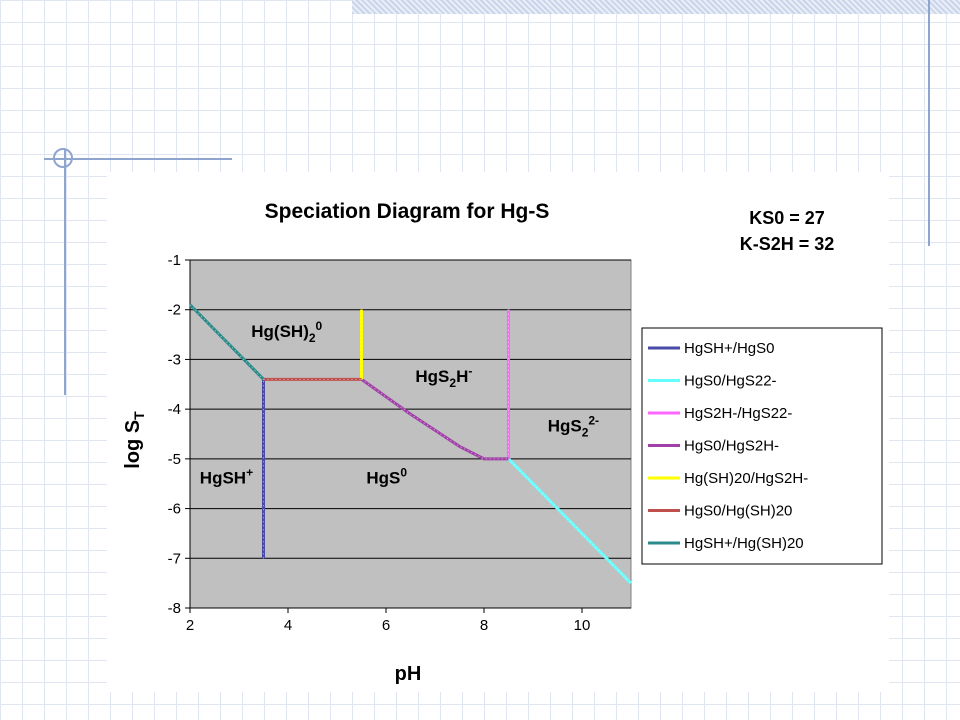 This screenshot has height=720, width=960. What do you see at coordinates (573, 427) in the screenshot?
I see `region-label: HgS22-` at bounding box center [573, 427].